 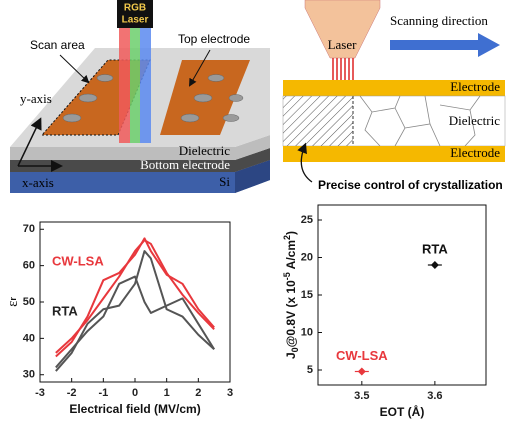 What do you see at coordinates (475, 86) in the screenshot?
I see `top-electrode-label: Electrode` at bounding box center [475, 86].